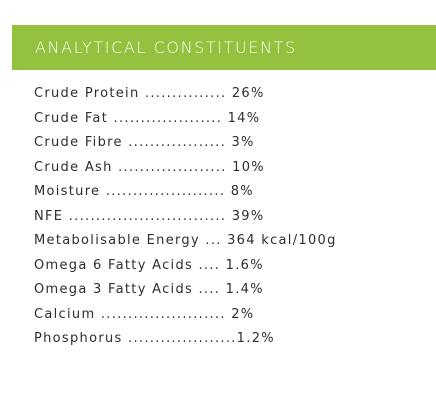 The image size is (436, 405). I want to click on constituent-row: NFE ............................. 39%, so click(149, 216).